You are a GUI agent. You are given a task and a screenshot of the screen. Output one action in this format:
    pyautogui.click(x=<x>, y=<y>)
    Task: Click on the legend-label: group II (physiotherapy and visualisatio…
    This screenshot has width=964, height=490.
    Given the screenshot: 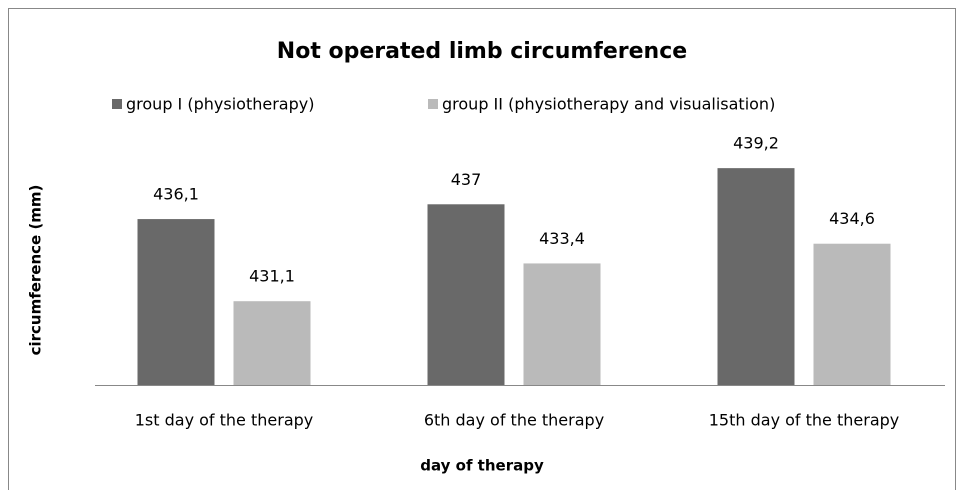 What is the action you would take?
    pyautogui.click(x=608, y=104)
    